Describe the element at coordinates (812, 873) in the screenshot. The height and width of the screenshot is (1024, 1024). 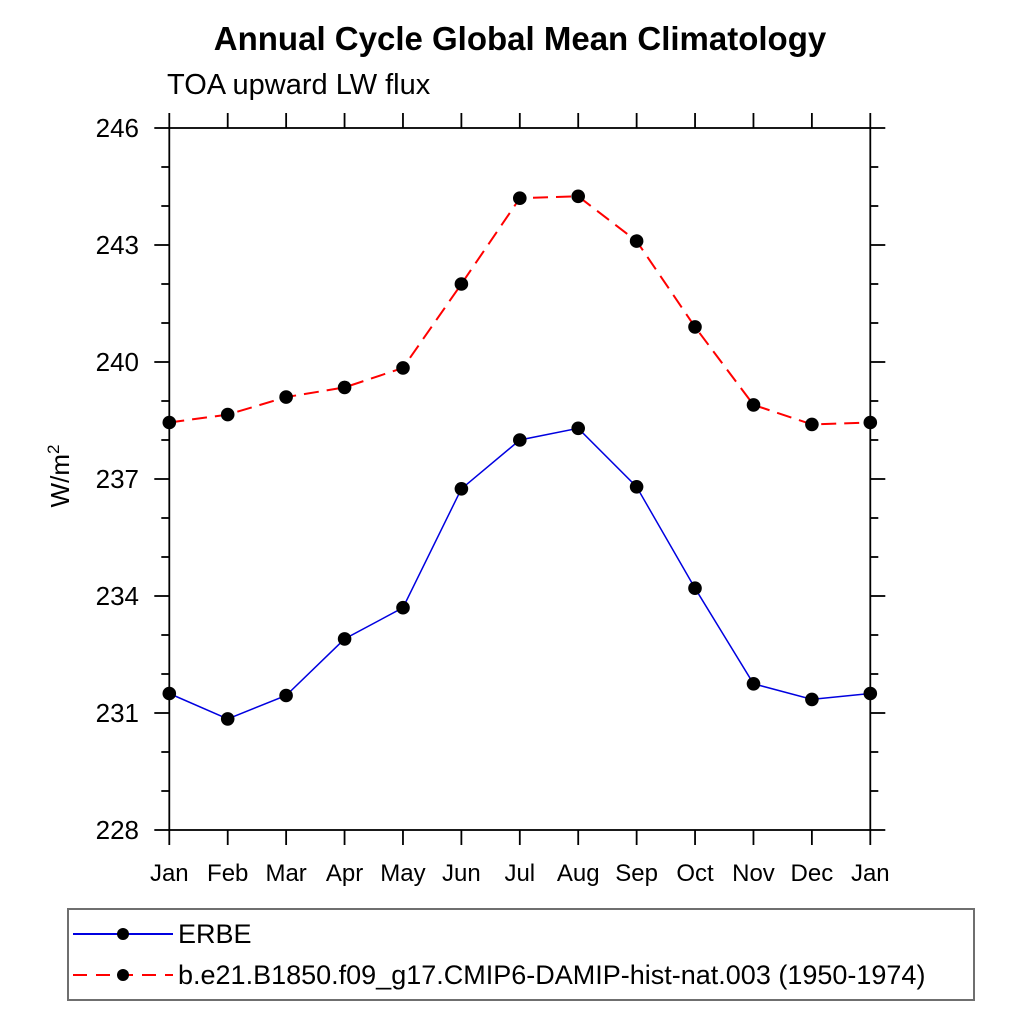
I see `x-tick-label: Dec` at that location.